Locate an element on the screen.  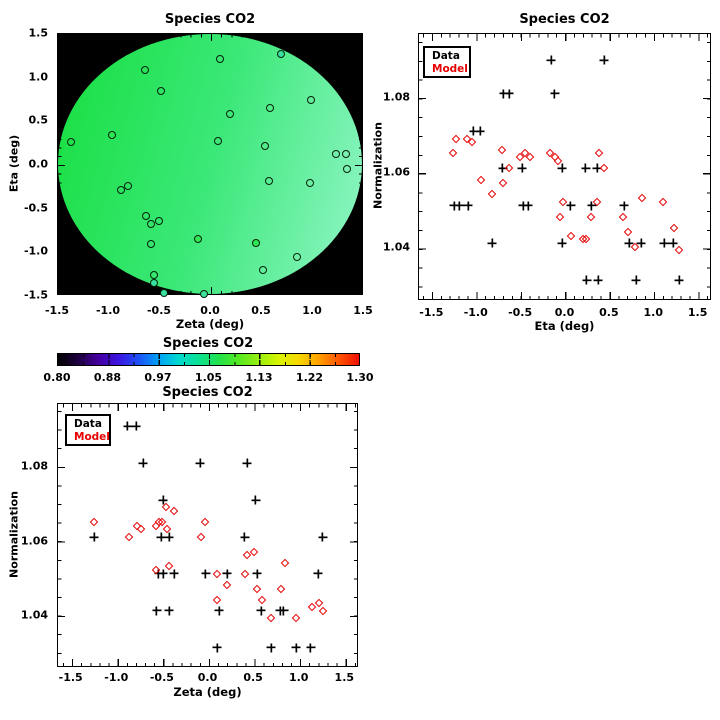
colorbar-top-ticks is located at coordinates (208, 356).